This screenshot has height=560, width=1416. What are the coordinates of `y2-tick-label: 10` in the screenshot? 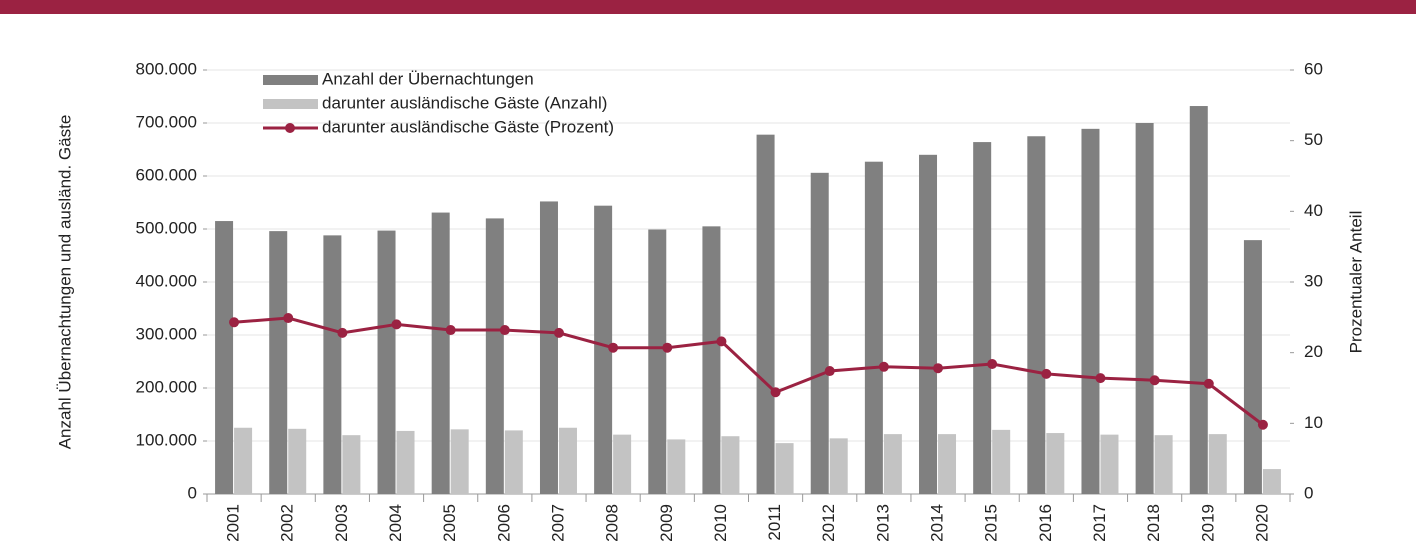 It's located at (1313, 422).